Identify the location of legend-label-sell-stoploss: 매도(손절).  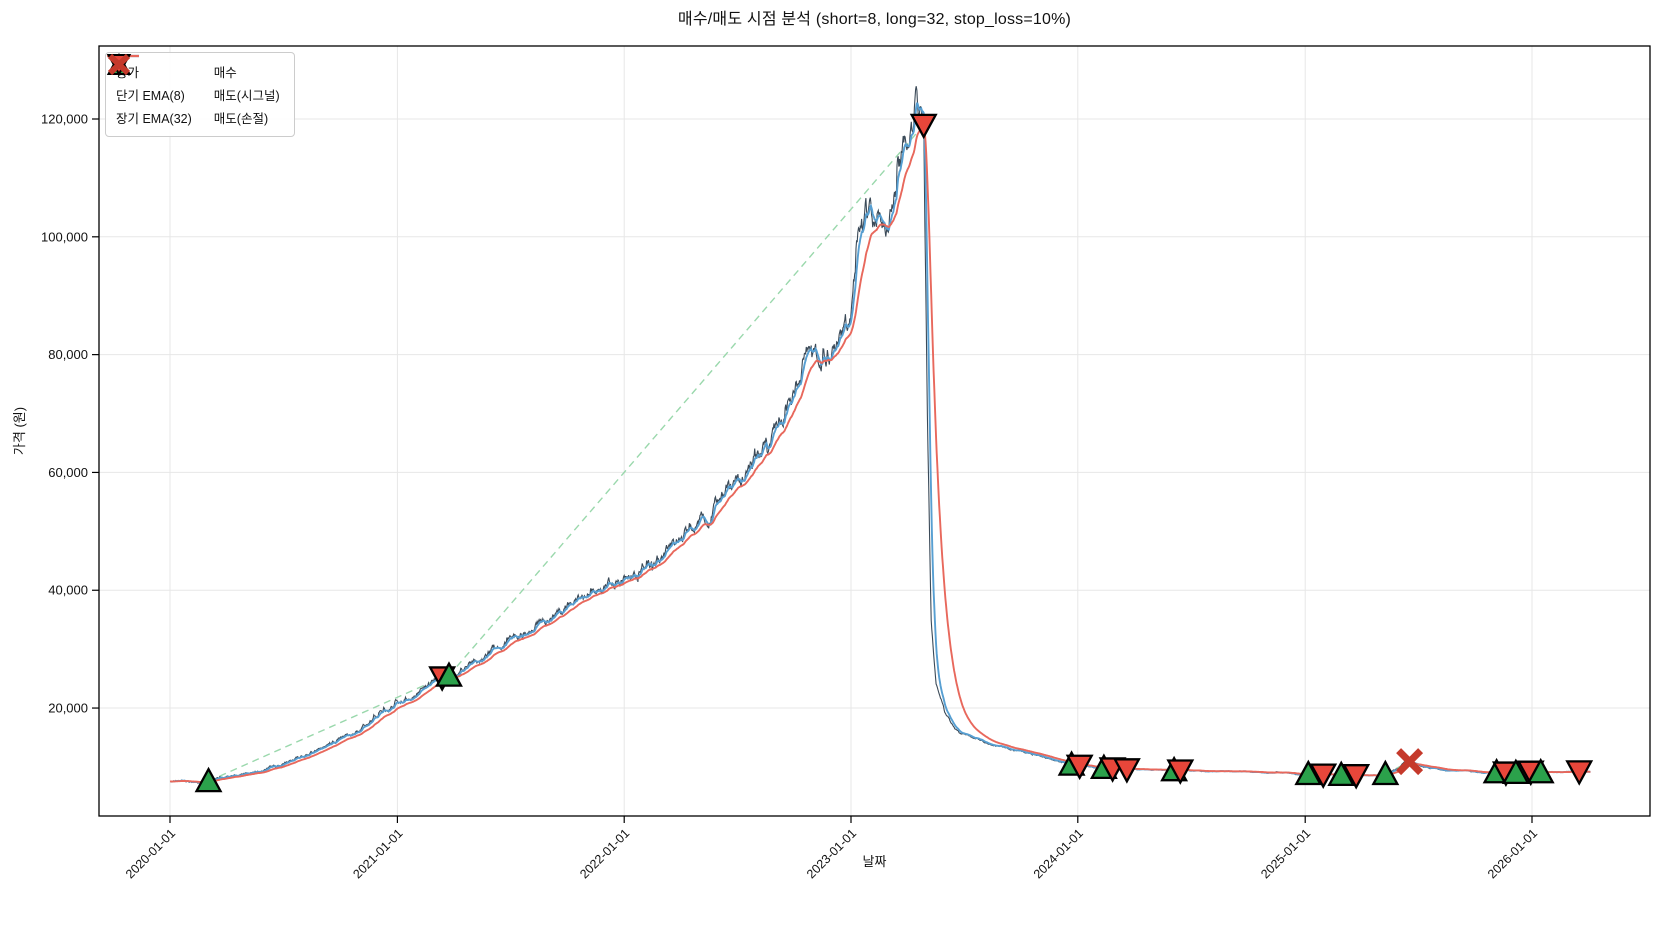
(241, 119).